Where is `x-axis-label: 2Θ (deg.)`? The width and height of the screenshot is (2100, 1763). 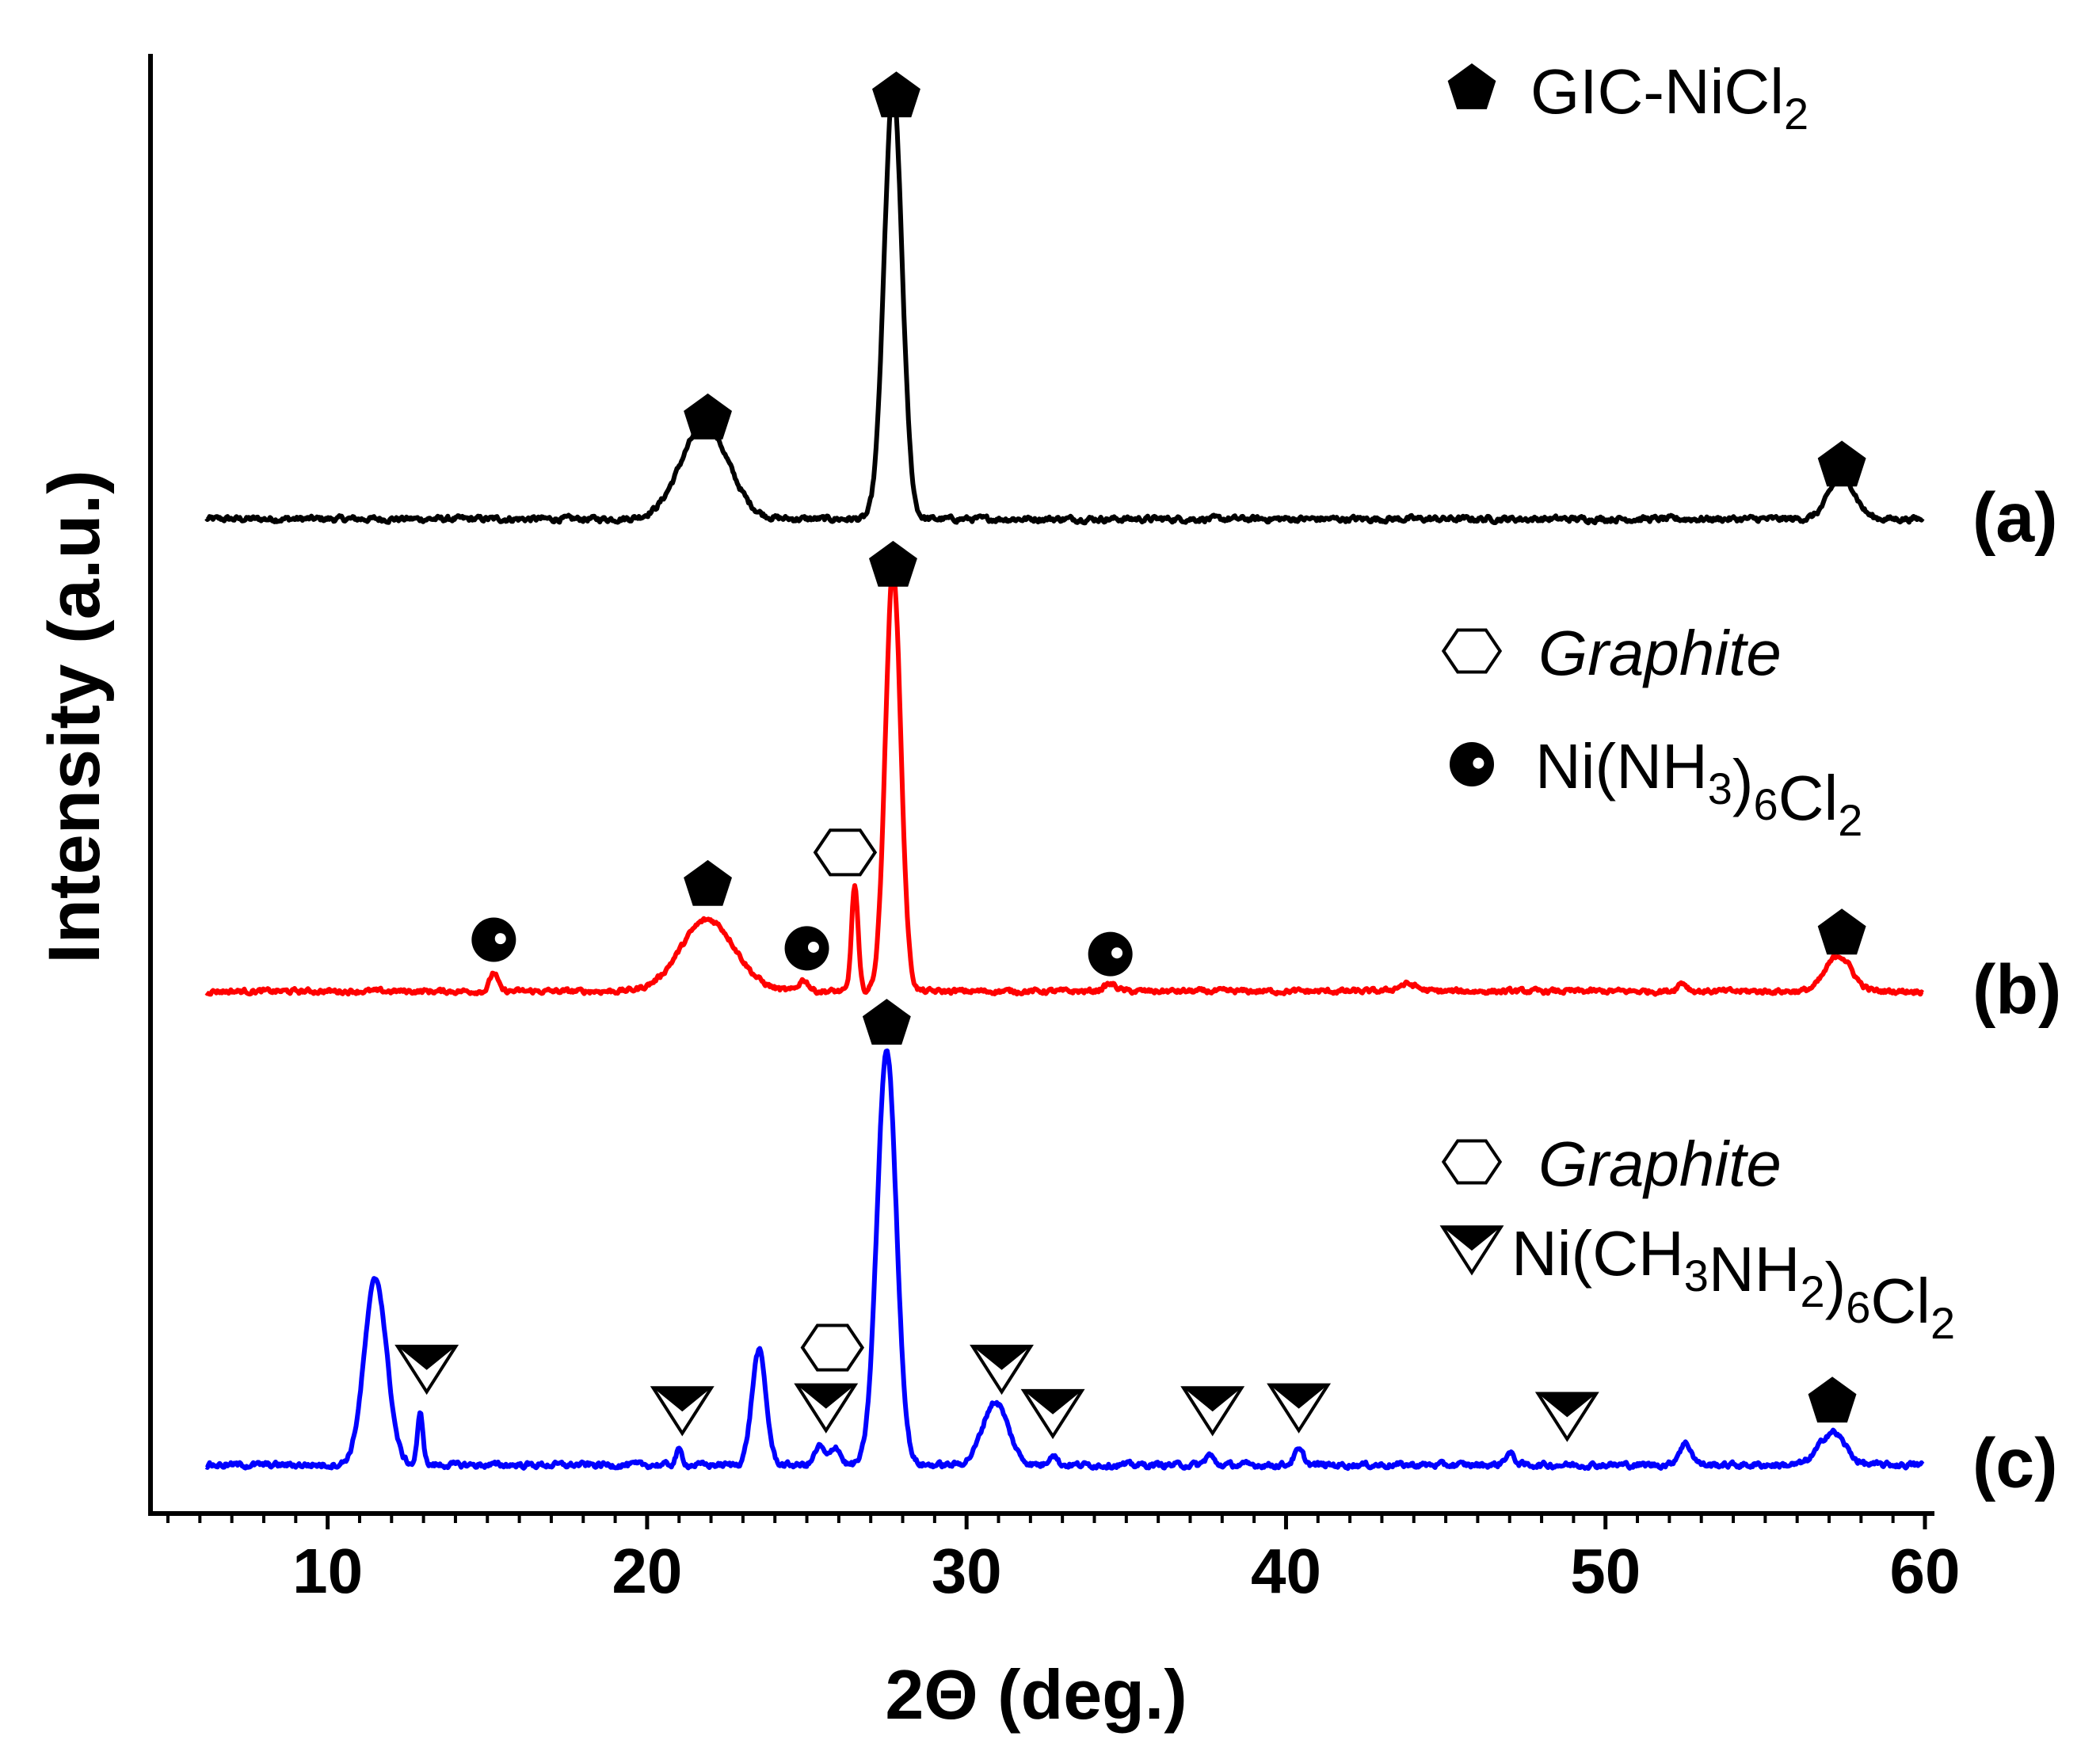
x-axis-label: 2Θ (deg.) is located at coordinates (1036, 1694).